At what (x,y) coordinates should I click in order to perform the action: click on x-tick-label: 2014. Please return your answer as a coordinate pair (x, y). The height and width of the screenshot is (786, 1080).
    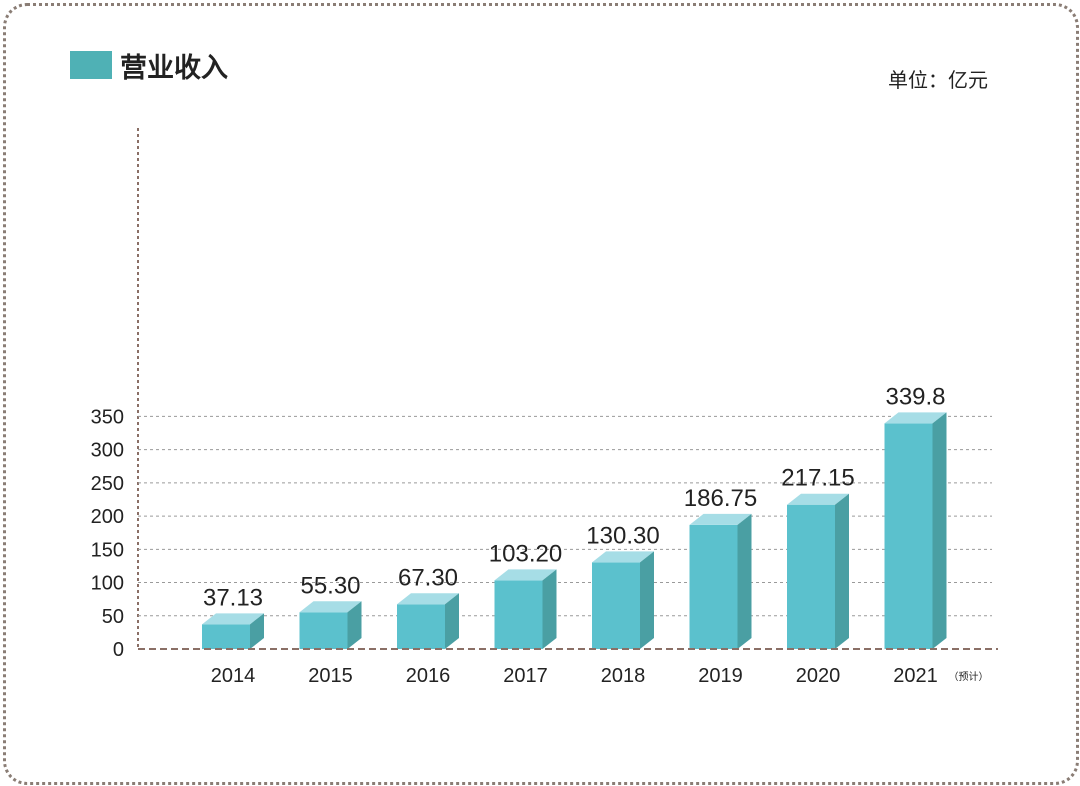
    Looking at the image, I should click on (233, 676).